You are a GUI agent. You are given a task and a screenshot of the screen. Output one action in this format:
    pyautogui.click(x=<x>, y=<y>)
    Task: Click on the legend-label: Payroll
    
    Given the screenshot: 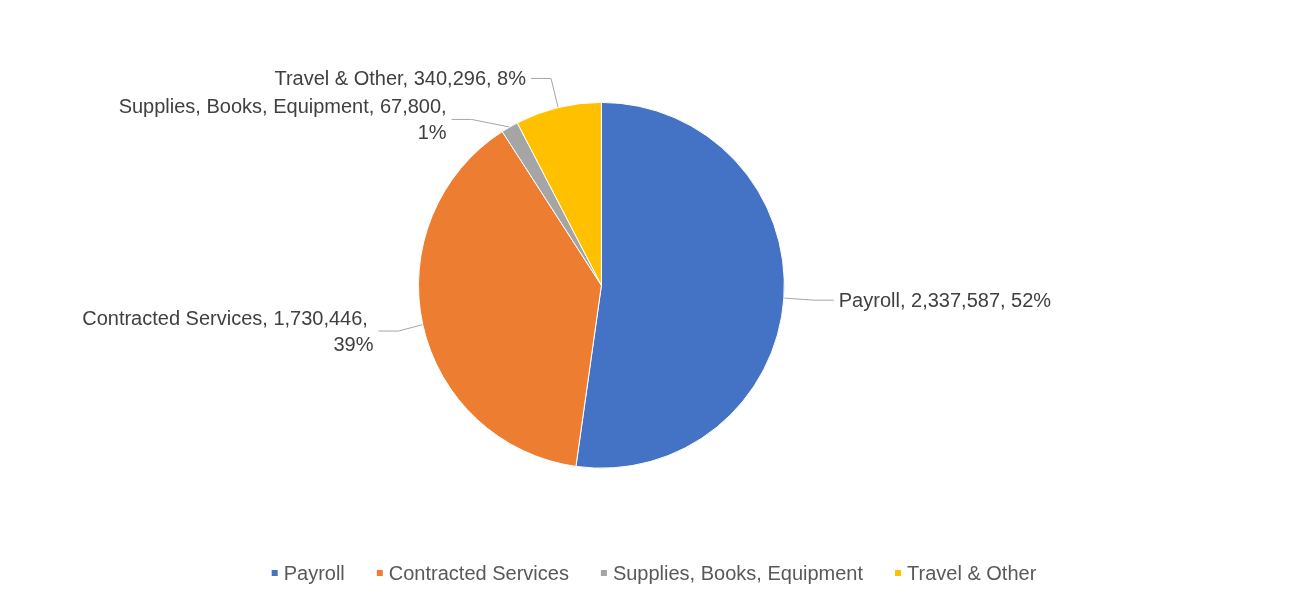 What is the action you would take?
    pyautogui.click(x=314, y=573)
    